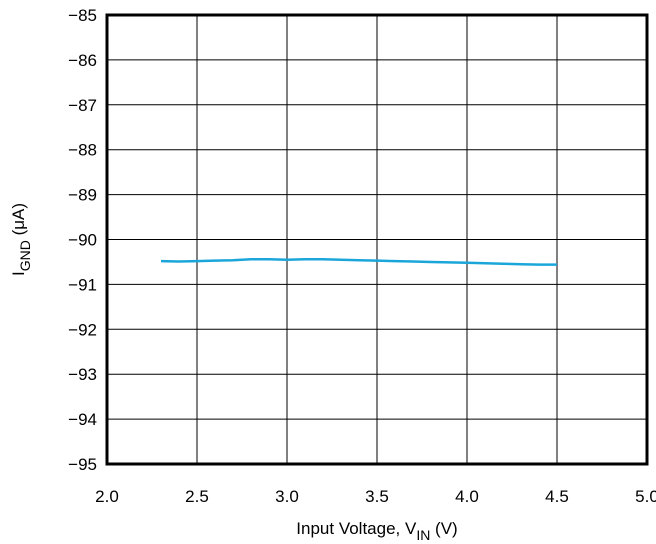 This screenshot has width=656, height=544. Describe the element at coordinates (82, 60) in the screenshot. I see `y-tick-label: −86` at that location.